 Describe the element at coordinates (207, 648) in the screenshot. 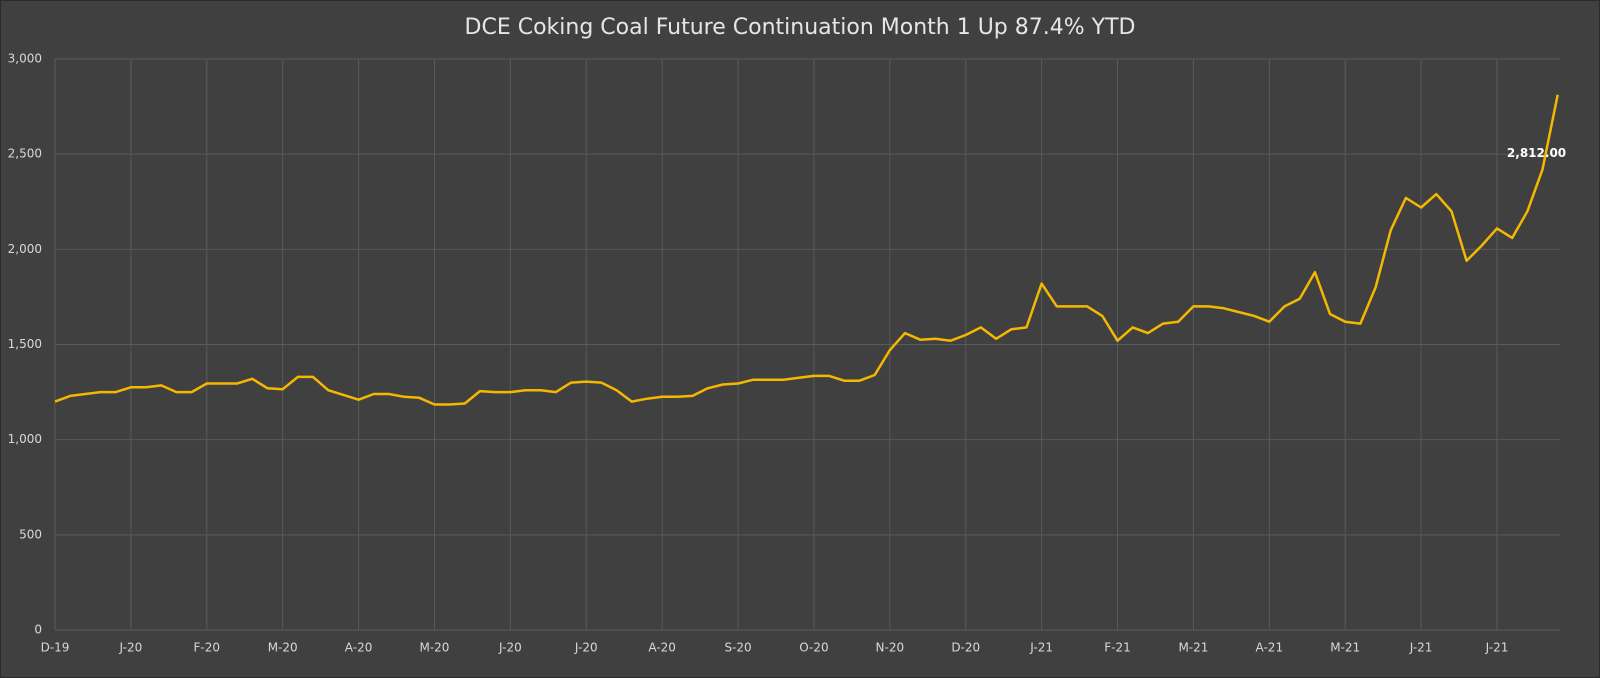

I see `x-tick-label: F-20` at that location.